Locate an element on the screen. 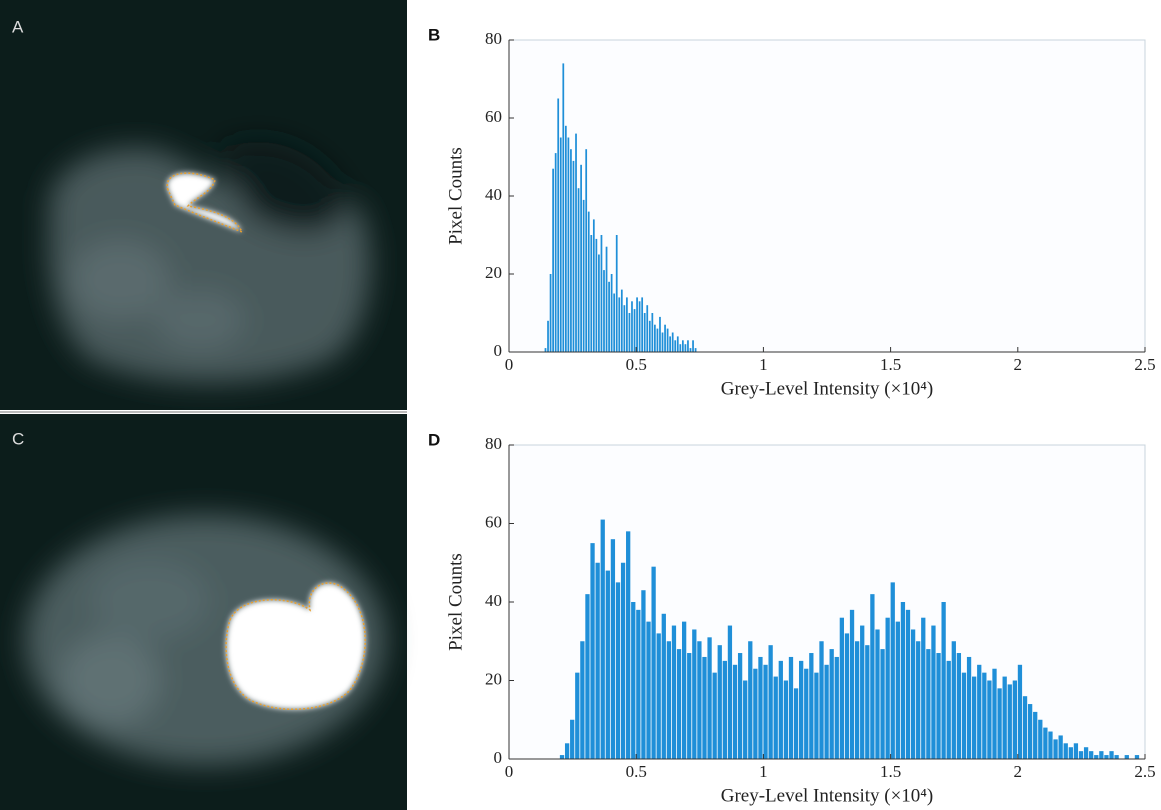 The image size is (1161, 810). image-label: A is located at coordinates (18, 26).